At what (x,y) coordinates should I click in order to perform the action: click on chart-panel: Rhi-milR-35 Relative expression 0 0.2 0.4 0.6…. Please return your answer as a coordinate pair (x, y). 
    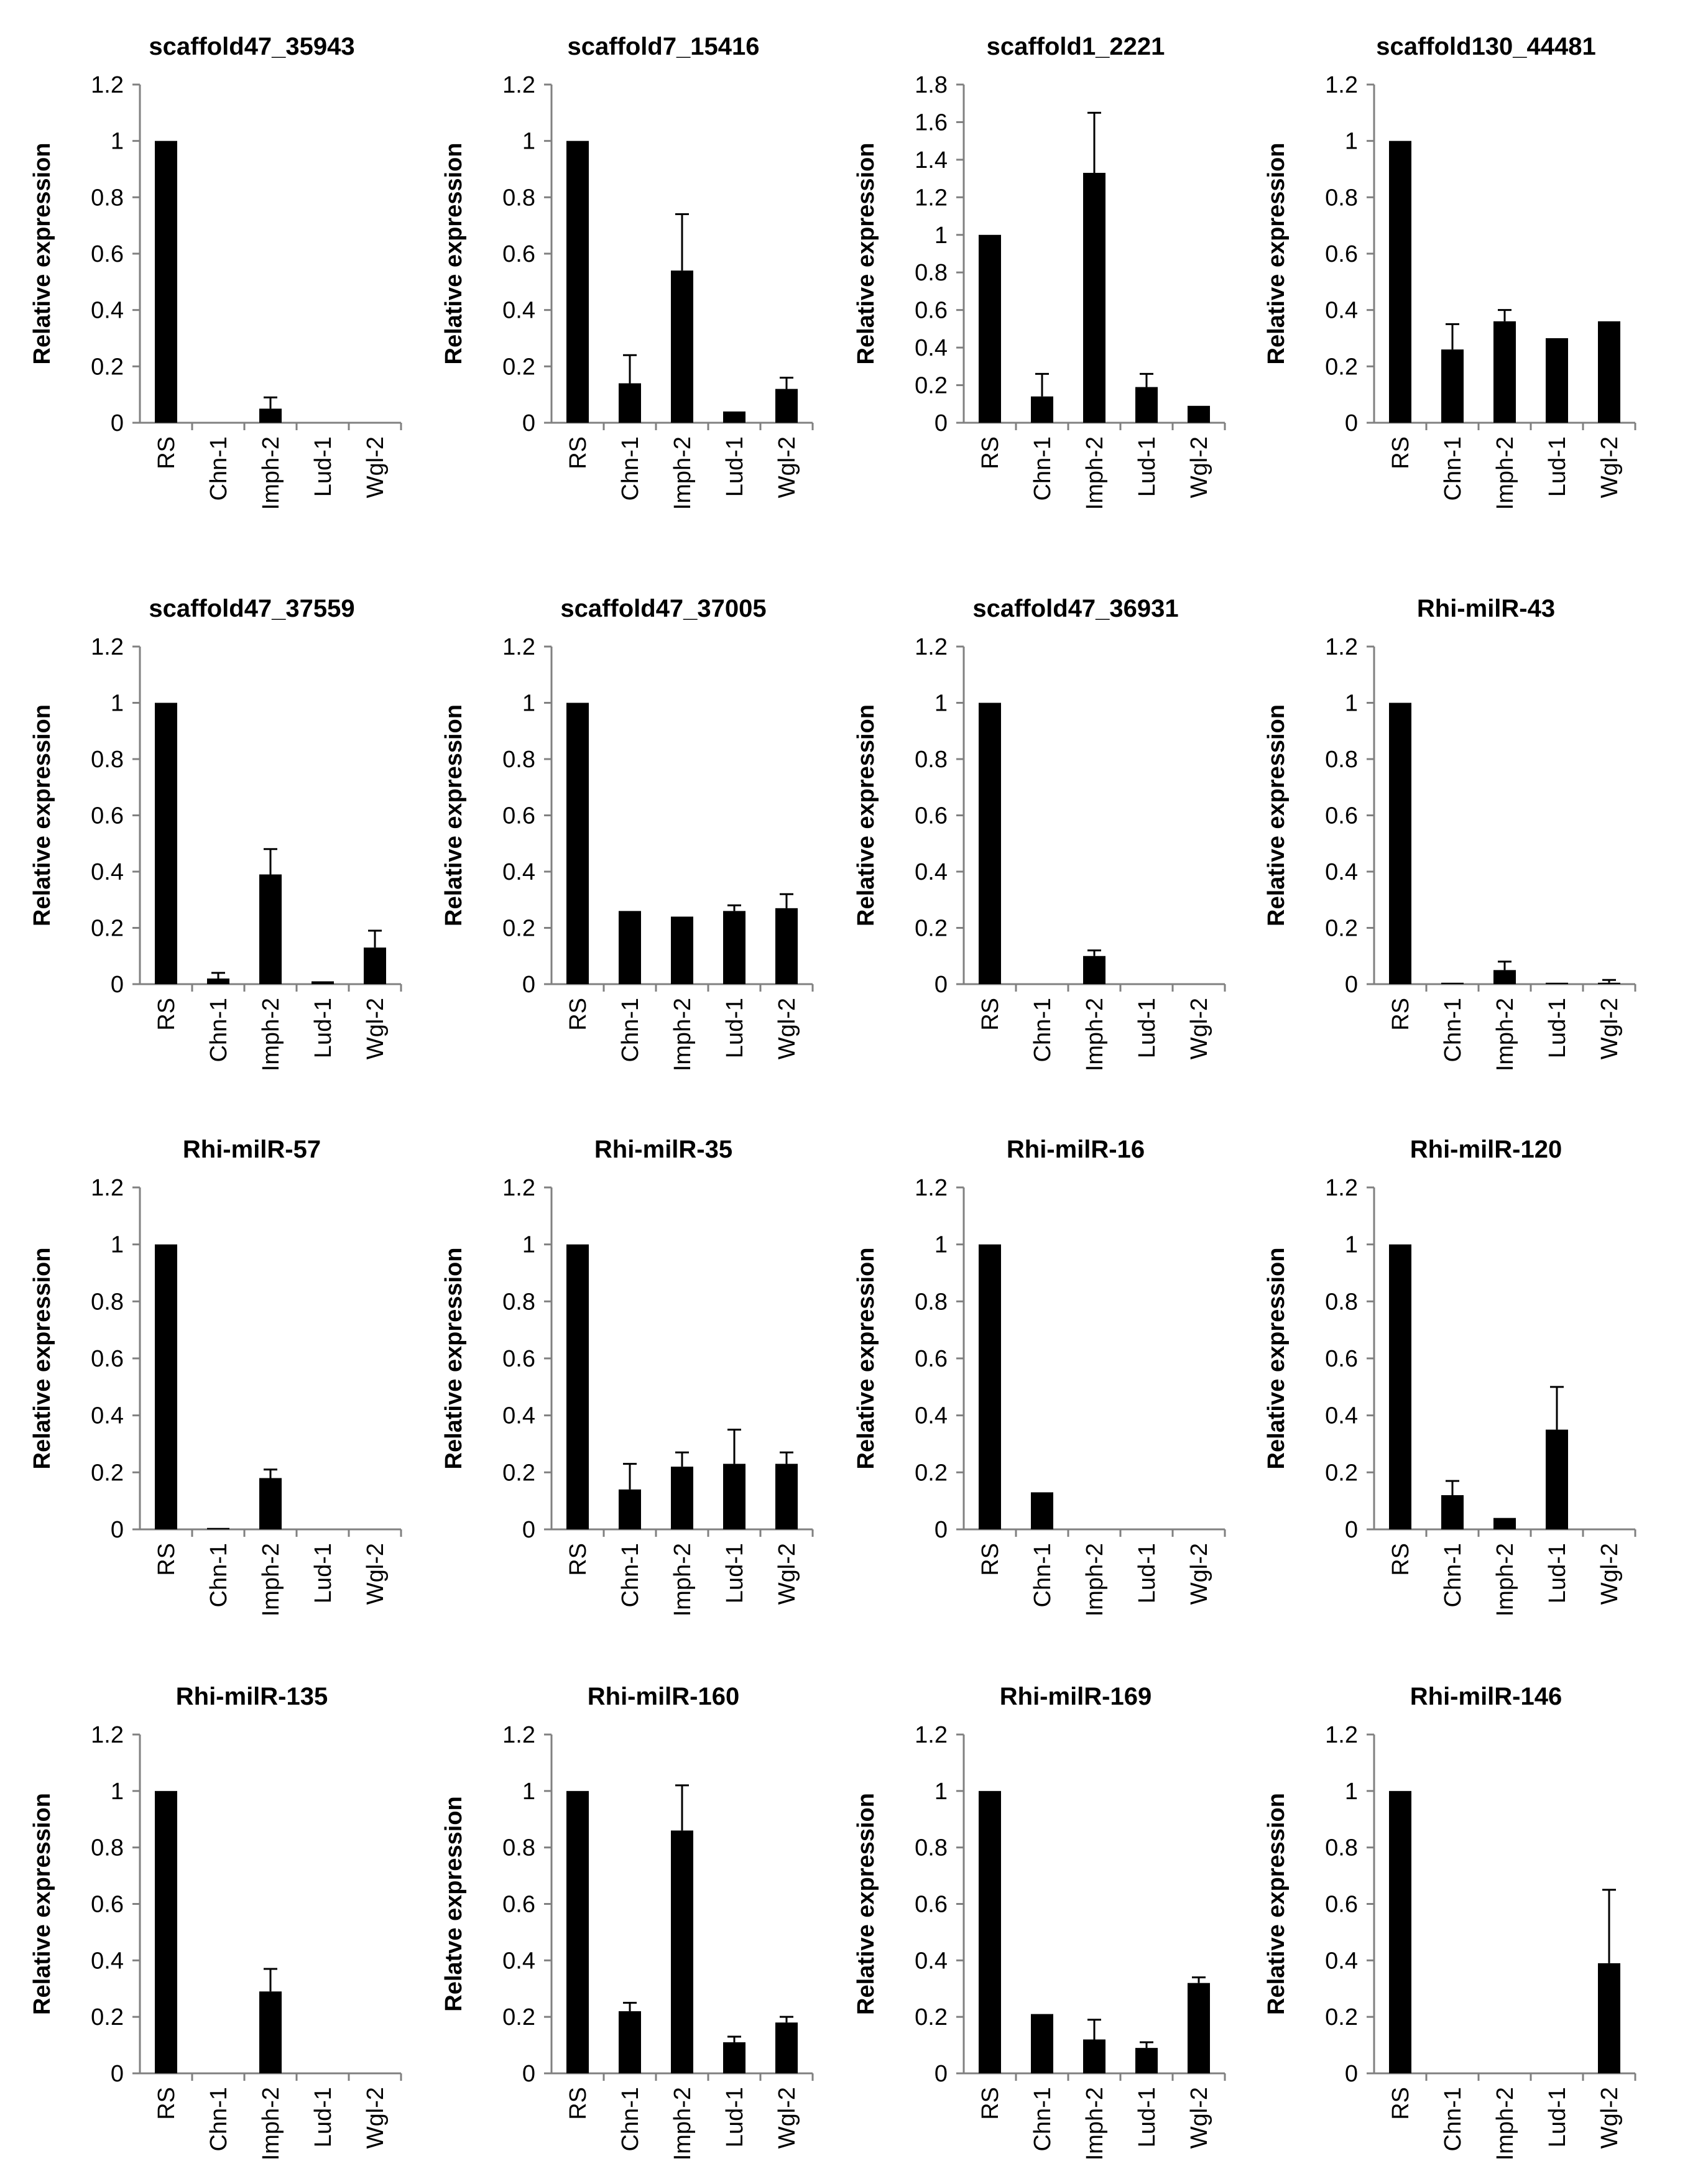
    Looking at the image, I should click on (627, 1376).